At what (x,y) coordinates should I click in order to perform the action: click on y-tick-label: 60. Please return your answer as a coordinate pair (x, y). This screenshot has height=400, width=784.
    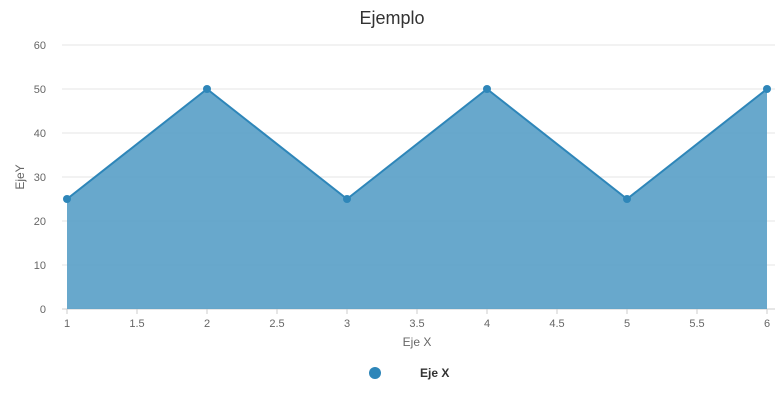
    Looking at the image, I should click on (40, 46).